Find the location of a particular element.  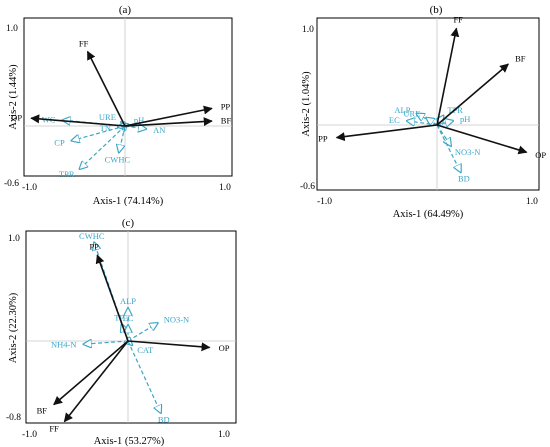

panel-a-label-bf: BF is located at coordinates (226, 121).